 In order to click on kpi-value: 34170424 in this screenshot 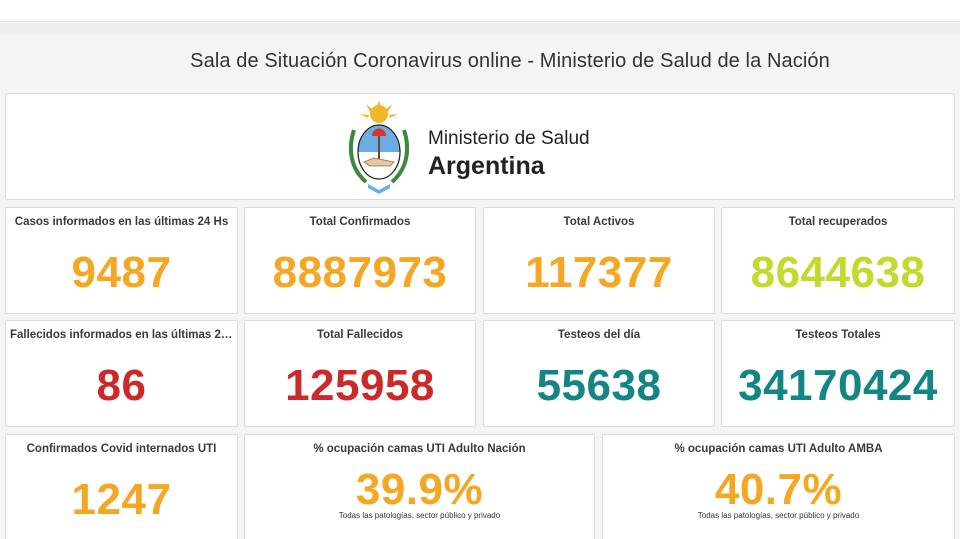, I will do `click(838, 385)`.